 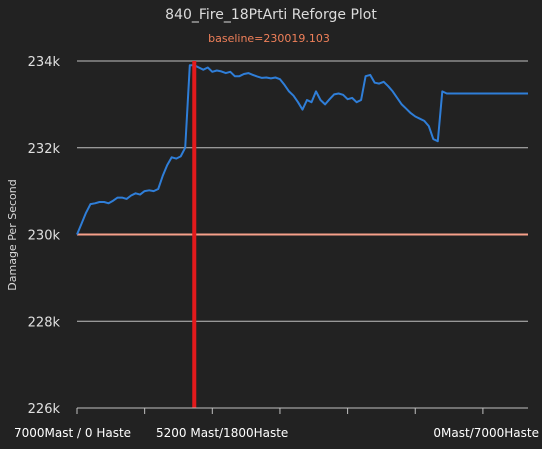 What do you see at coordinates (222, 433) in the screenshot?
I see `x-tick-label: 5200 Mast/1800Haste` at bounding box center [222, 433].